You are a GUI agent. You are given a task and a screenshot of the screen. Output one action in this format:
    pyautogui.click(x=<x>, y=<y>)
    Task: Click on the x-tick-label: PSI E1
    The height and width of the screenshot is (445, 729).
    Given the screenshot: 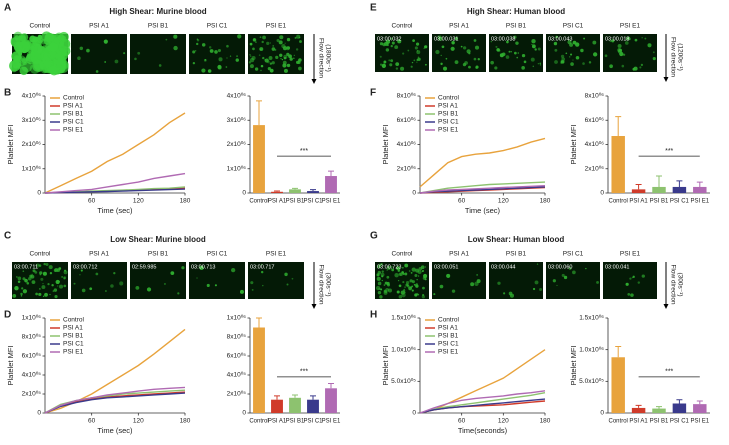 What is the action you would take?
    pyautogui.click(x=331, y=202)
    